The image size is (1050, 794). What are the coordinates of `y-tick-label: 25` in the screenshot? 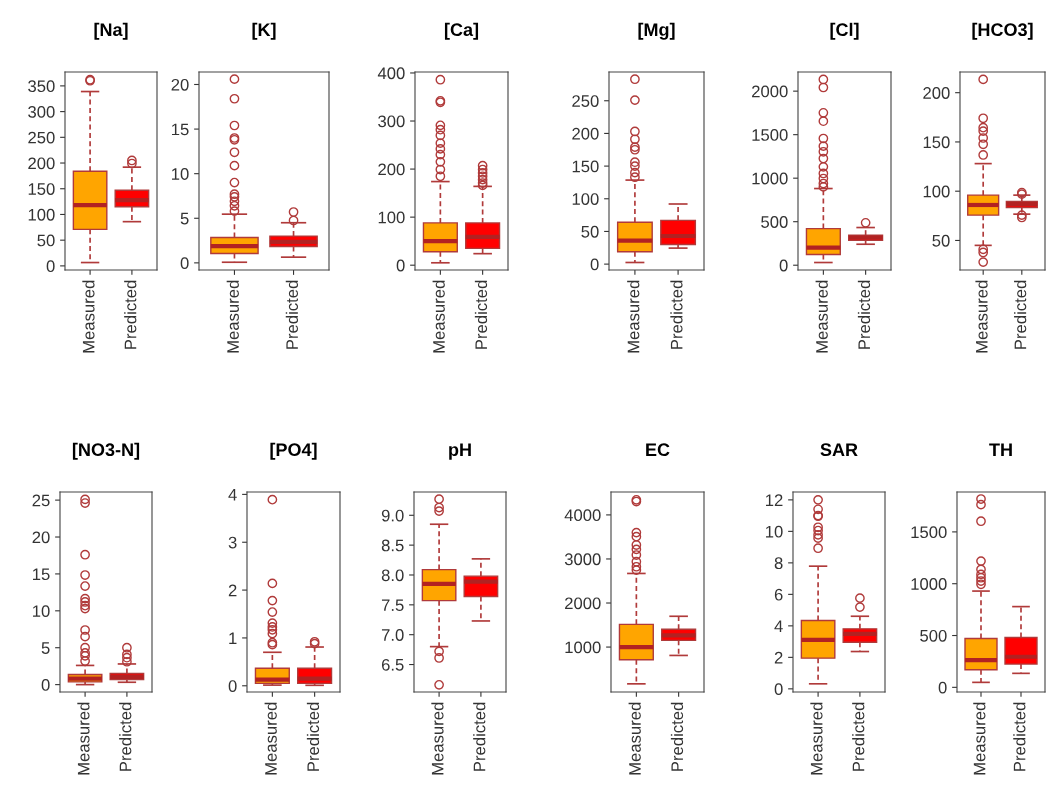 It's located at (41, 500).